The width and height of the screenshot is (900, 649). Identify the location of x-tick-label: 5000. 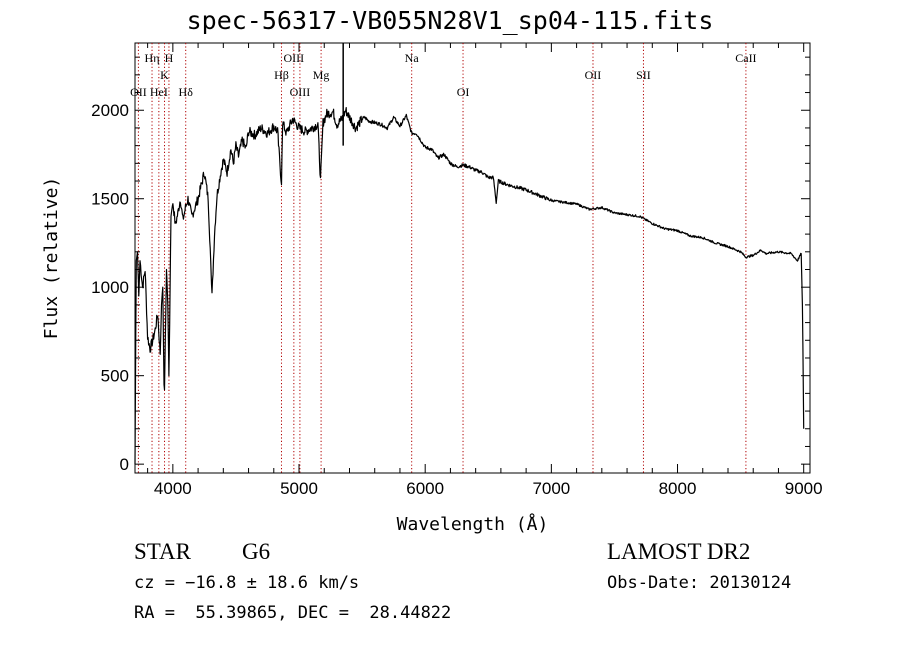
(299, 488).